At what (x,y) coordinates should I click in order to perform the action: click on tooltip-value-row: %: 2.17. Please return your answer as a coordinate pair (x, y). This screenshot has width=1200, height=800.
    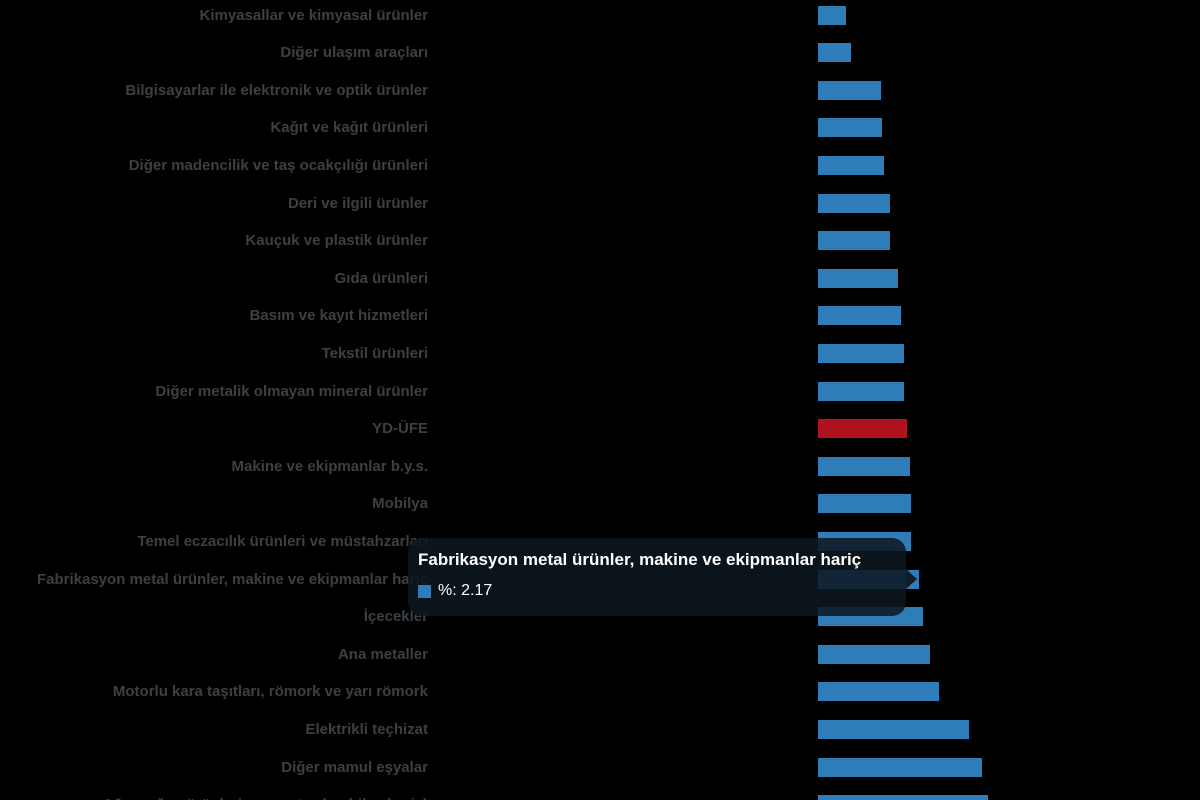
    Looking at the image, I should click on (455, 591).